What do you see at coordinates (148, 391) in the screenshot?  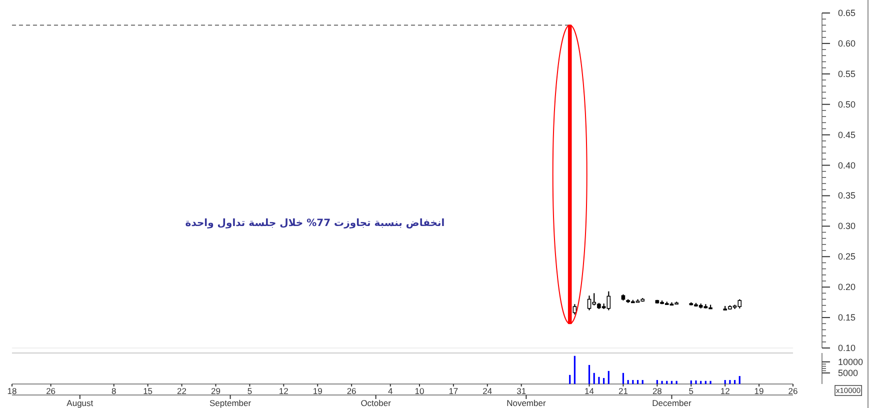 I see `x-tick-label: 15` at bounding box center [148, 391].